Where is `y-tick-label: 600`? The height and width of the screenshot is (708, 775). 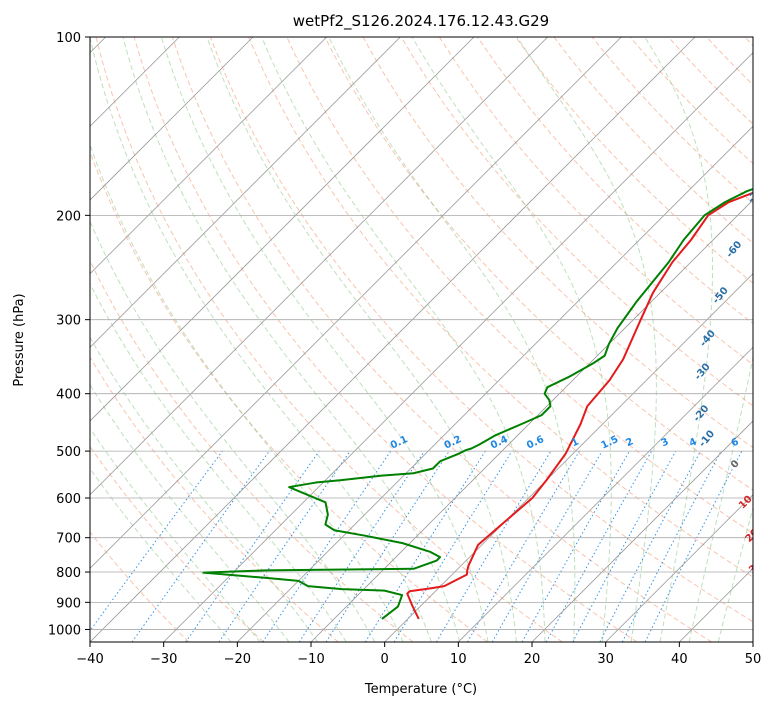
y-tick-label: 600 is located at coordinates (68, 499).